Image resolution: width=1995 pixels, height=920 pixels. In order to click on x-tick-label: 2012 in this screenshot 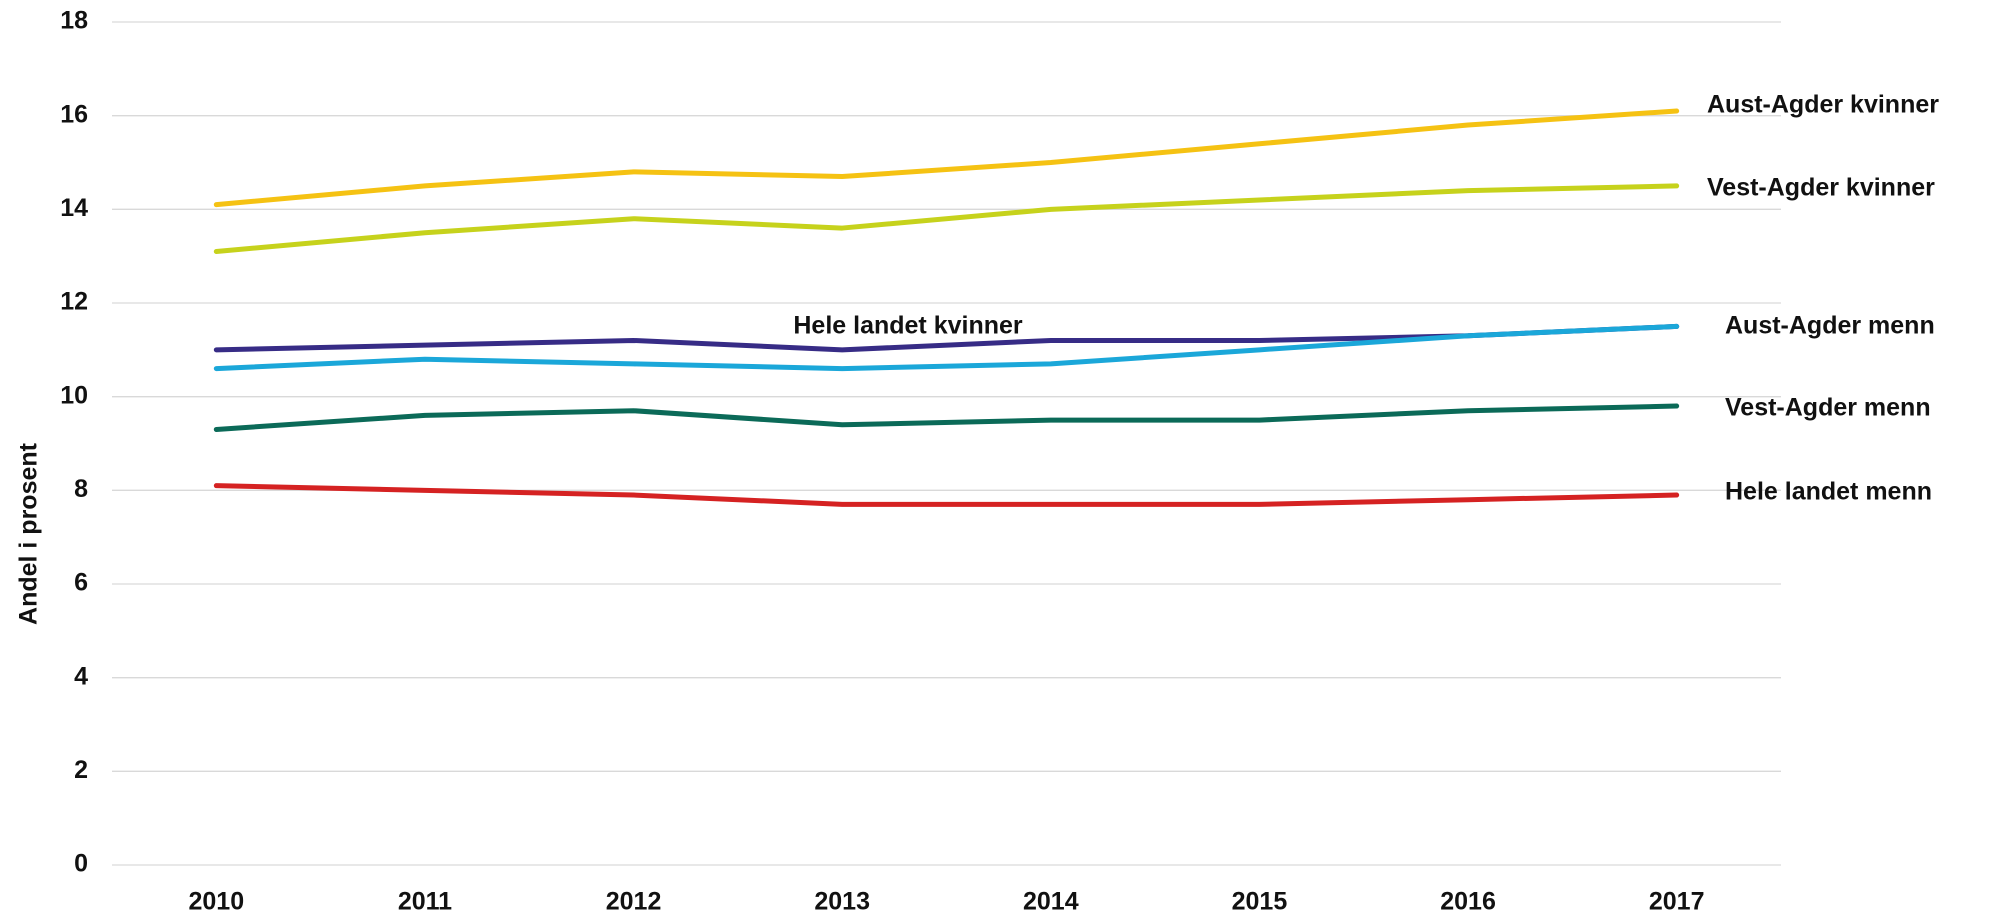, I will do `click(634, 902)`.